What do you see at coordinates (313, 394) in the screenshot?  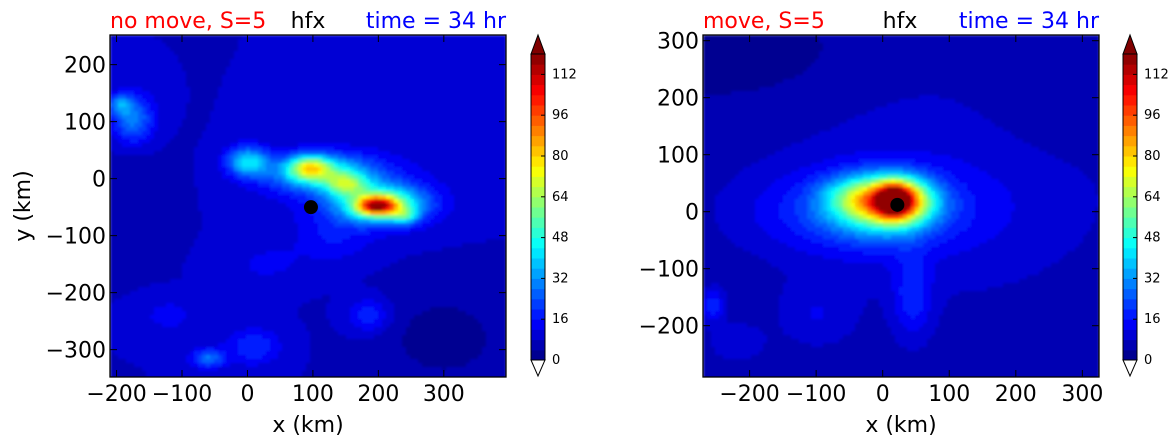 I see `x-tick-label: 100` at bounding box center [313, 394].